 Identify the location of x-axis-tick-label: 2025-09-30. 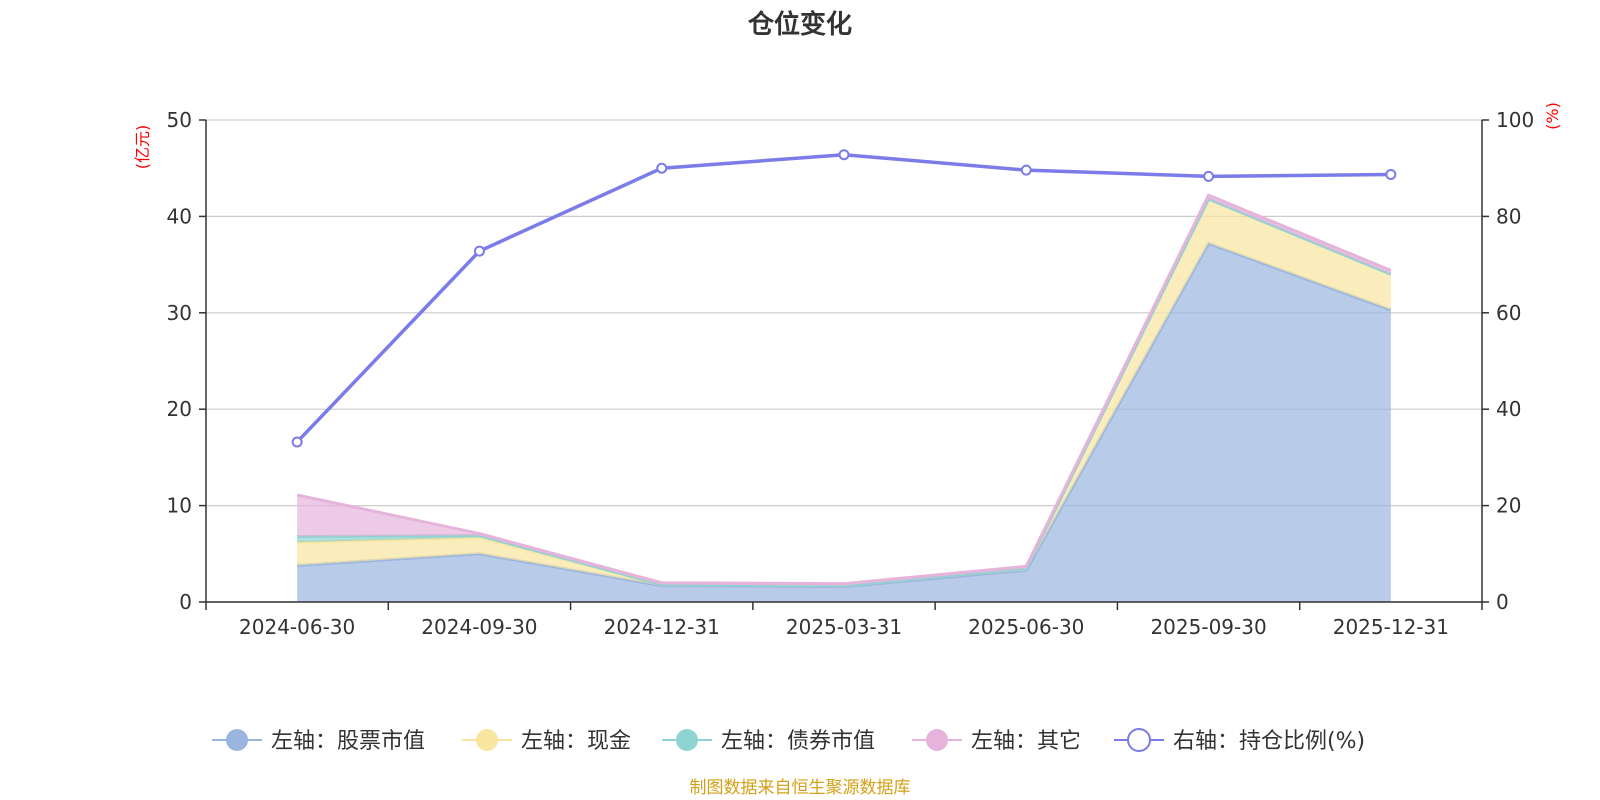
(1208, 627).